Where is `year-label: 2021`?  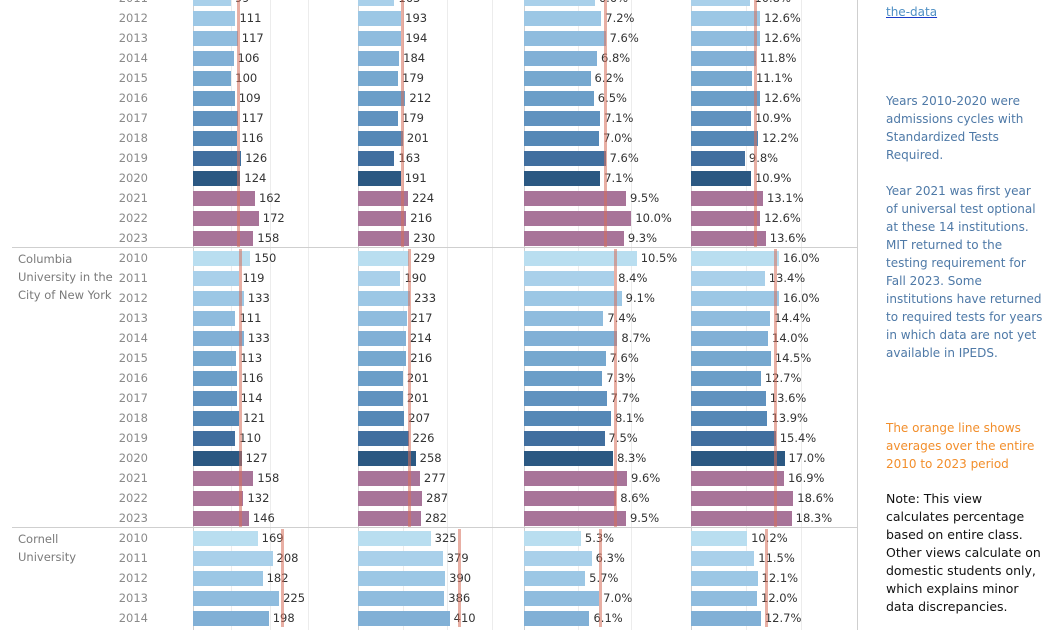
year-label: 2021 is located at coordinates (133, 478).